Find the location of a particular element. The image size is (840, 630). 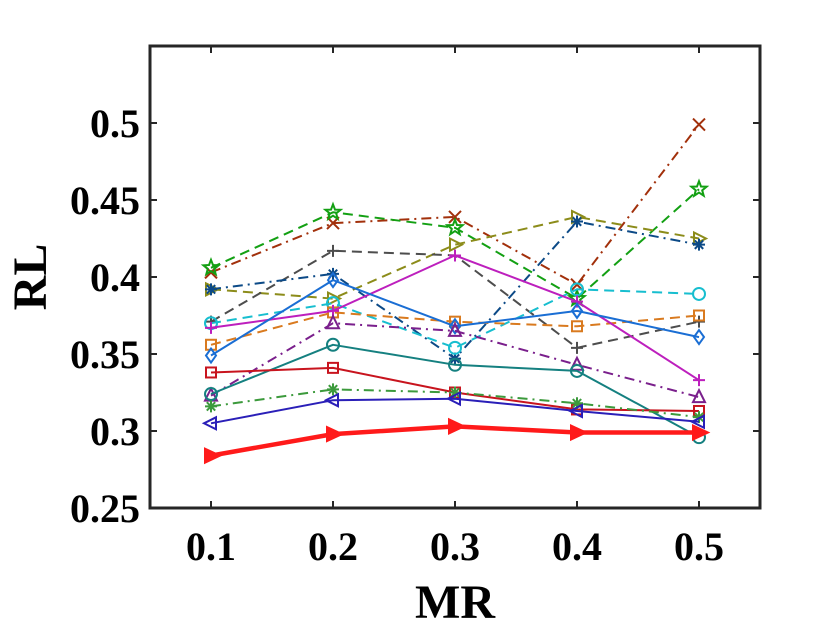

y-tick-label: 0.35 is located at coordinates (105, 354).